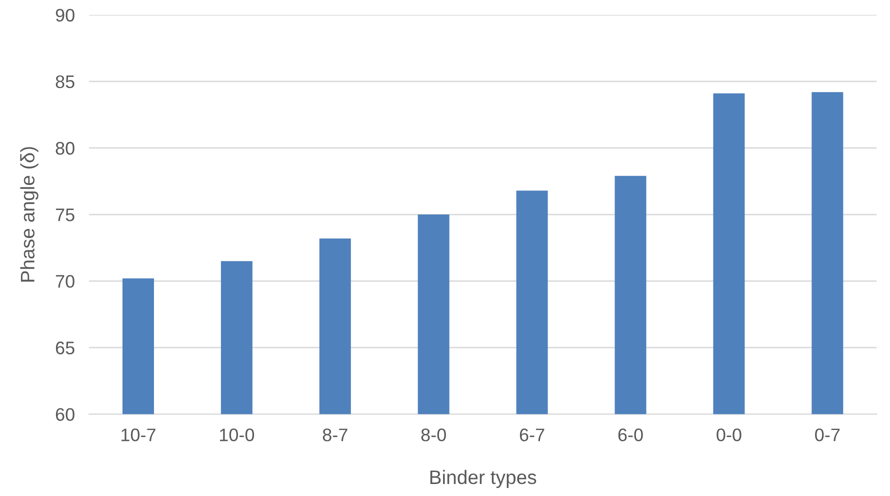  What do you see at coordinates (433, 435) in the screenshot?
I see `x-tick-label: 8-0` at bounding box center [433, 435].